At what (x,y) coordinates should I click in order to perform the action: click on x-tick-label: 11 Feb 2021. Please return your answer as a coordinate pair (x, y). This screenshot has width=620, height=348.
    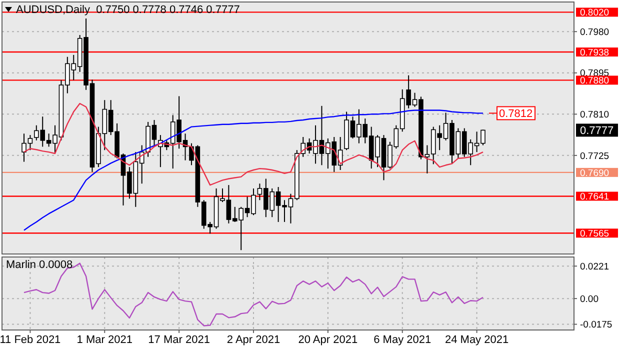
    Looking at the image, I should click on (30, 340).